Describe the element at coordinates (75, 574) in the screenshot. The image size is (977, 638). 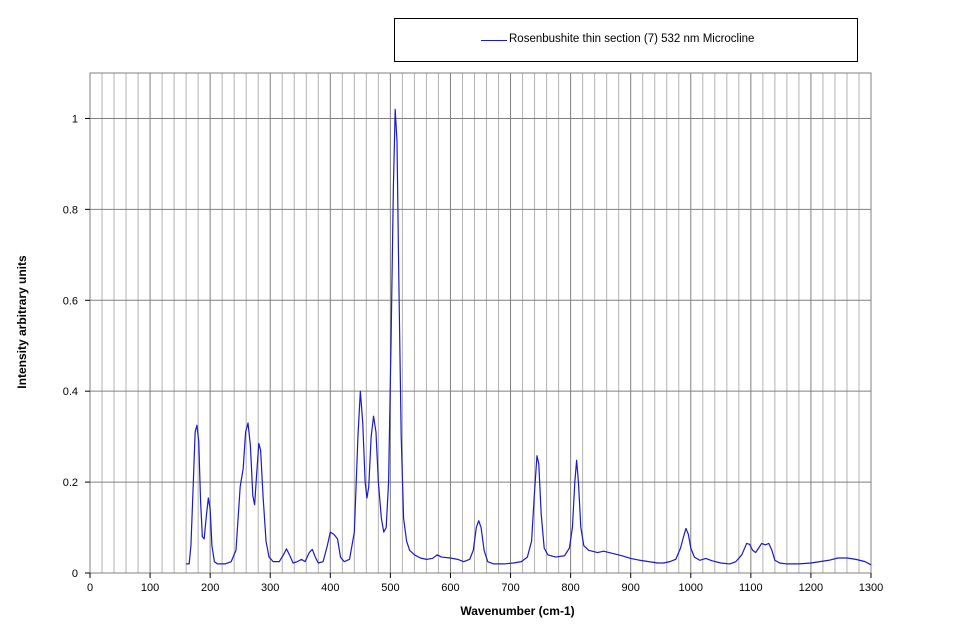
I see `y-tick-label: 0` at that location.